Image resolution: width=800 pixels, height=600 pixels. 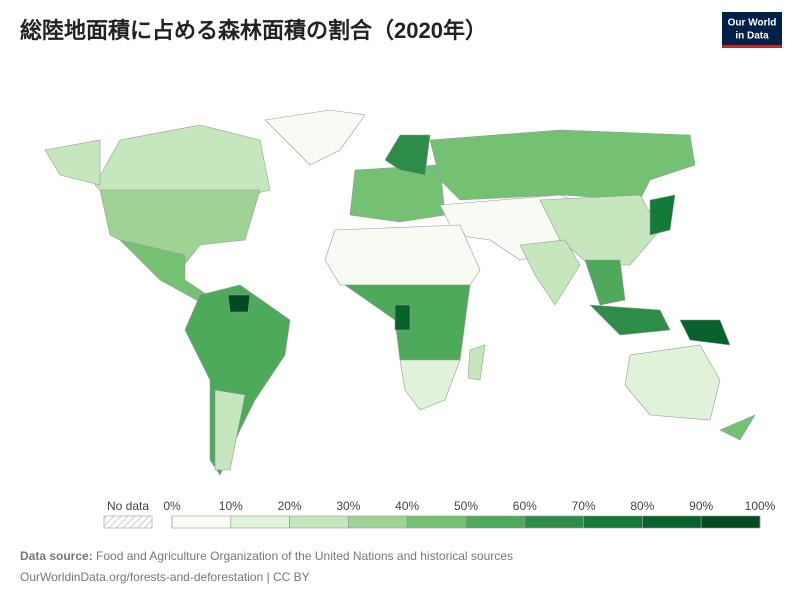 What do you see at coordinates (407, 506) in the screenshot?
I see `legend-tick-label: 40%` at bounding box center [407, 506].